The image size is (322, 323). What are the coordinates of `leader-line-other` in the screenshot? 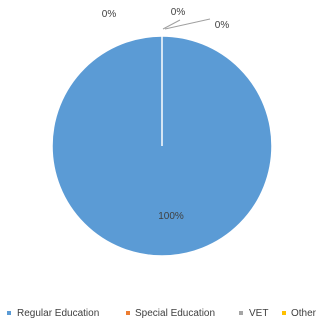 It's located at (187, 24).